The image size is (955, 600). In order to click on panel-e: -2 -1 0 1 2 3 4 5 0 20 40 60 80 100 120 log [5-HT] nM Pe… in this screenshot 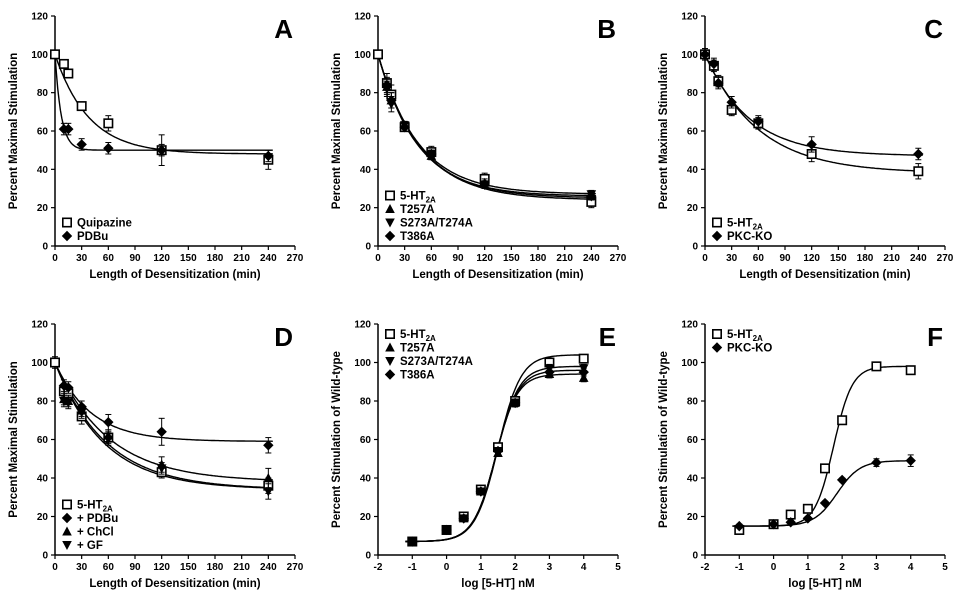, I will do `click(476, 455)`.